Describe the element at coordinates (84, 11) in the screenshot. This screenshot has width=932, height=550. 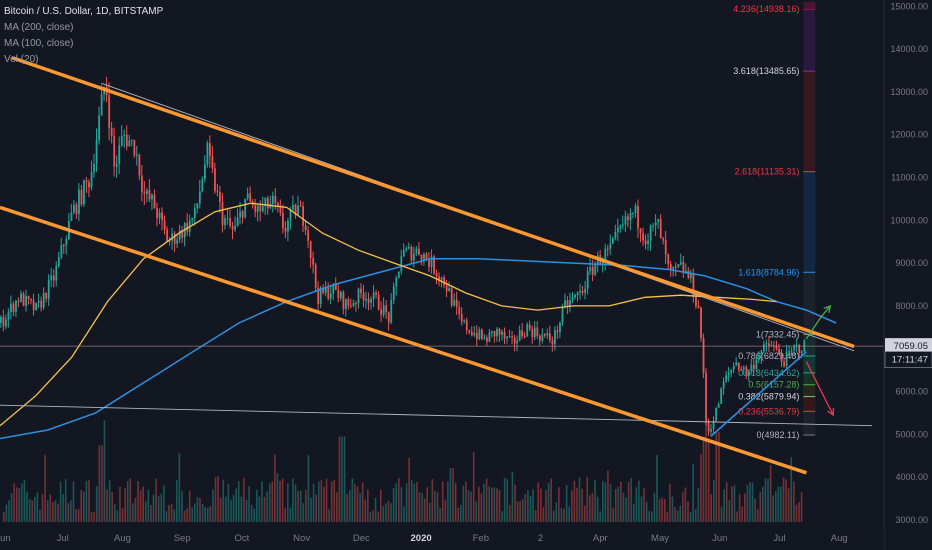
I see `symbol-title: Bitcoin / U.S. Dollar, 1D, BITSTAMP` at that location.